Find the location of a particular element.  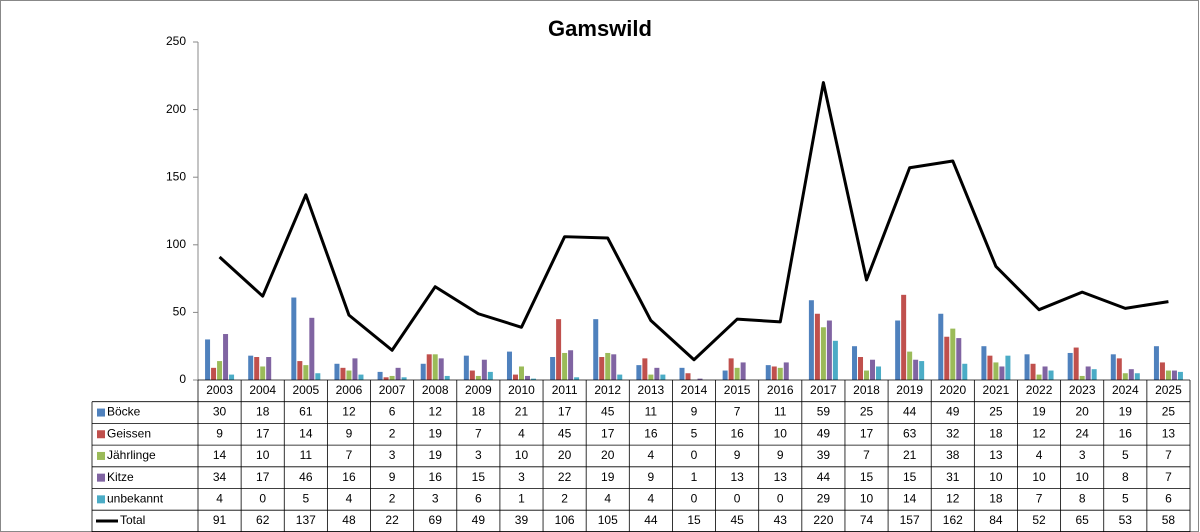

x-tick-label: 2009 is located at coordinates (478, 390).